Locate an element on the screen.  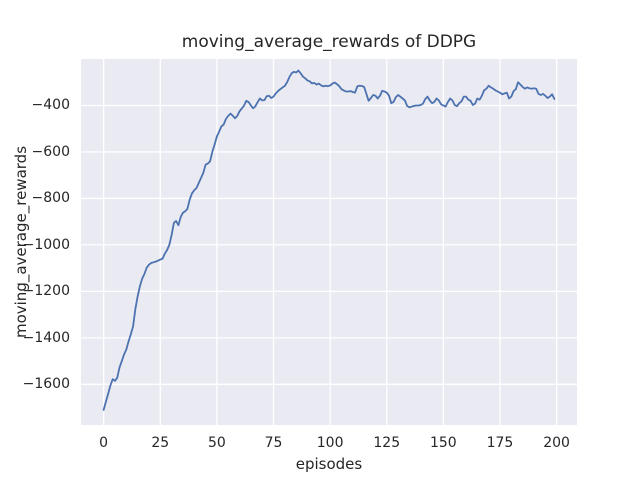
y-tick-label: −1000 is located at coordinates (46, 244).